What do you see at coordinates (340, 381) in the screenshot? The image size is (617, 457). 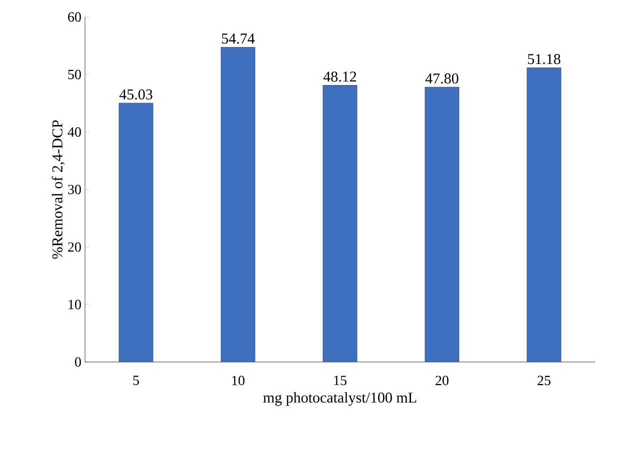 I see `x-tick-label: 15` at bounding box center [340, 381].